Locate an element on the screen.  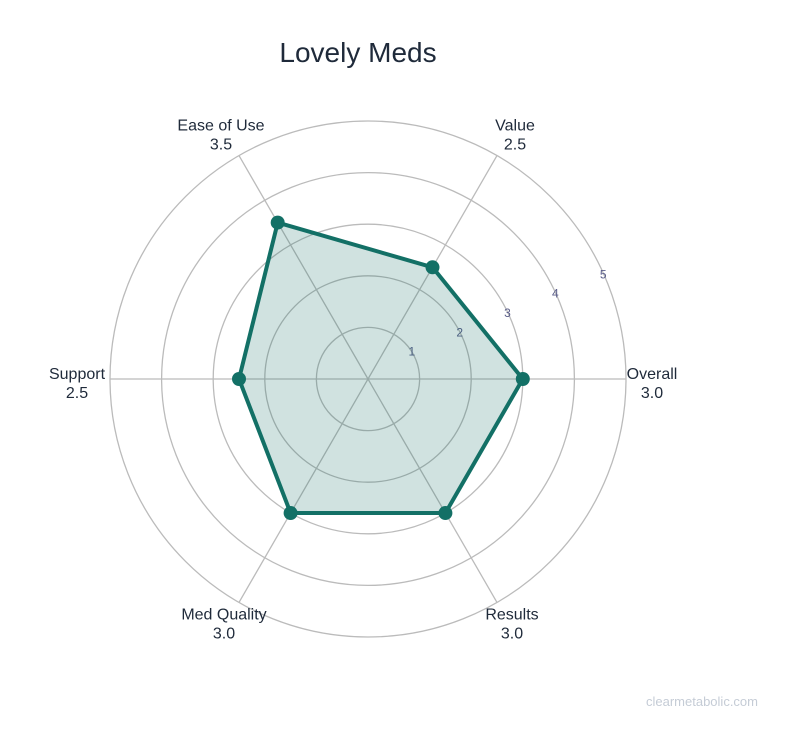
series-polygon is located at coordinates (381, 368).